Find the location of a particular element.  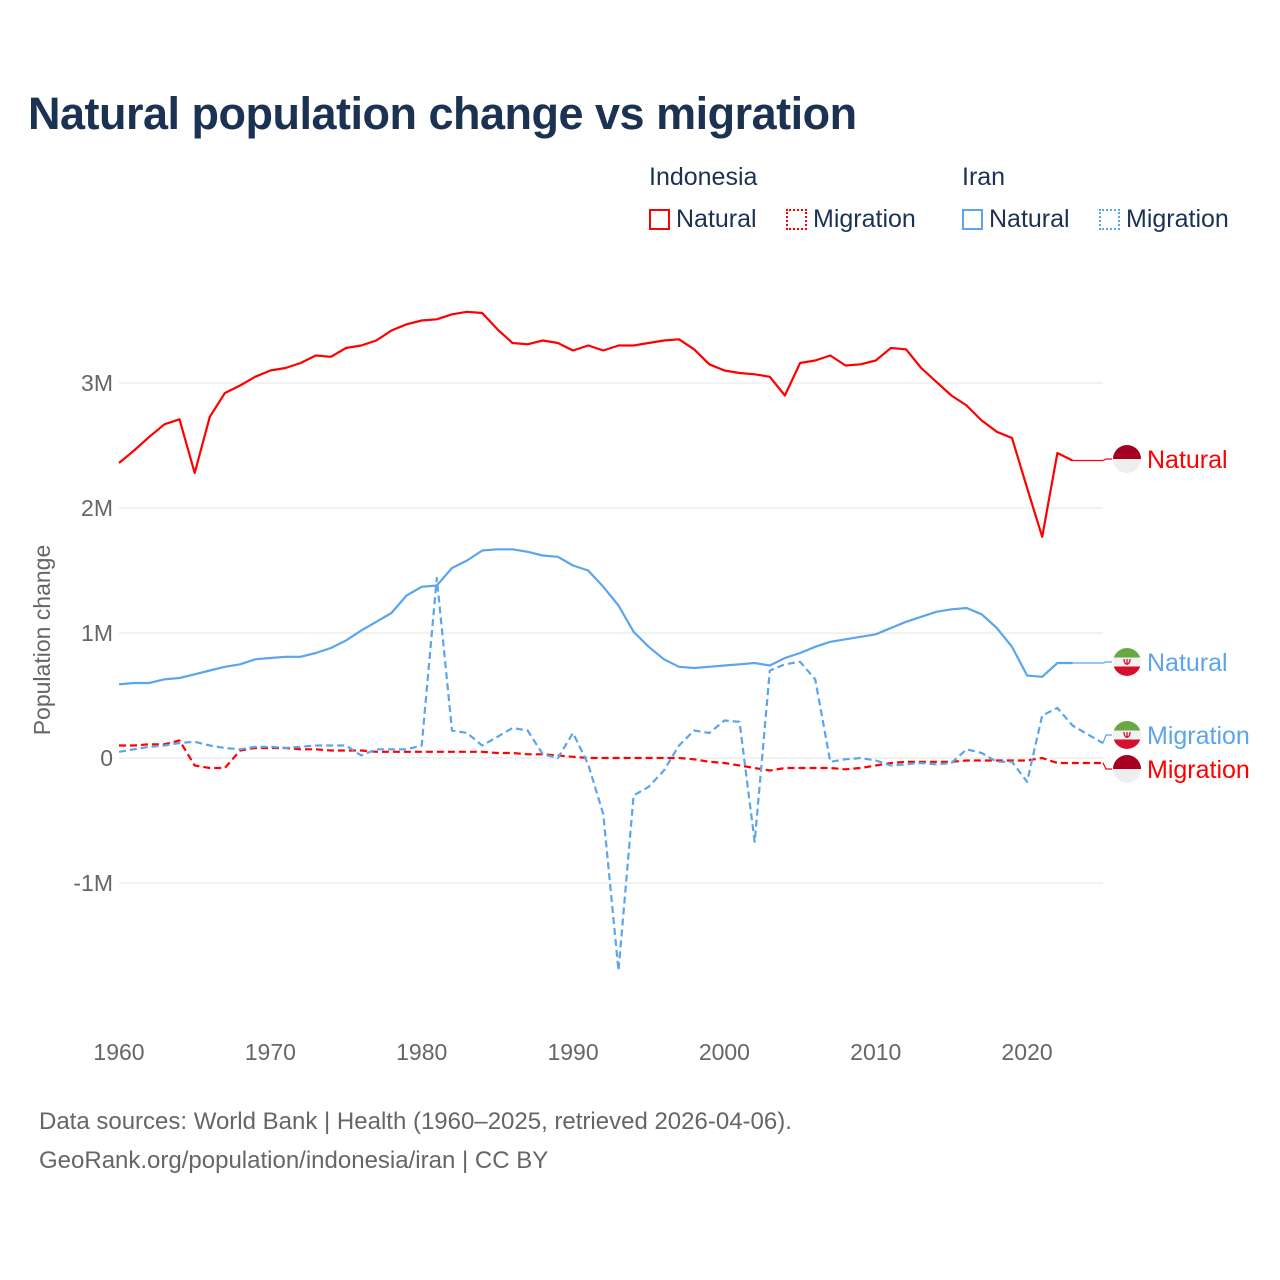

series-indonesia-migration is located at coordinates (611, 755).